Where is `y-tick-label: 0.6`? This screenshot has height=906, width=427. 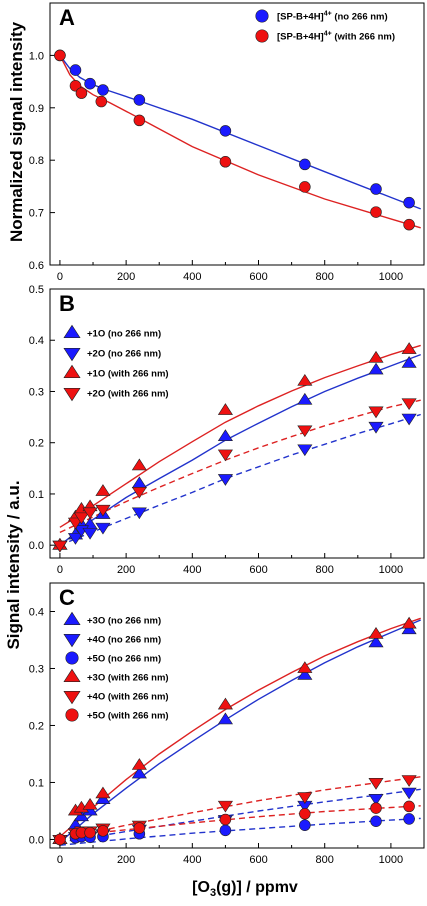 y-tick-label: 0.6 is located at coordinates (36, 266).